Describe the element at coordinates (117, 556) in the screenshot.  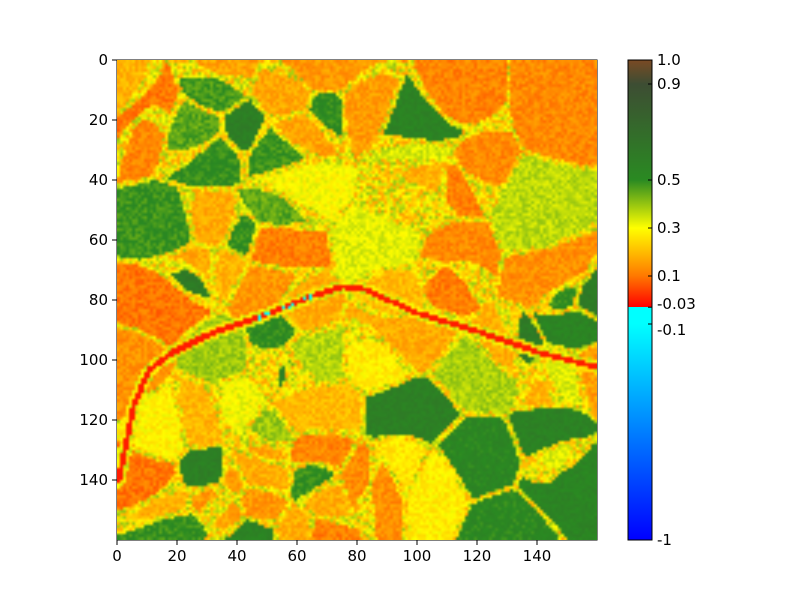
I see `x-tick-label: 0` at that location.